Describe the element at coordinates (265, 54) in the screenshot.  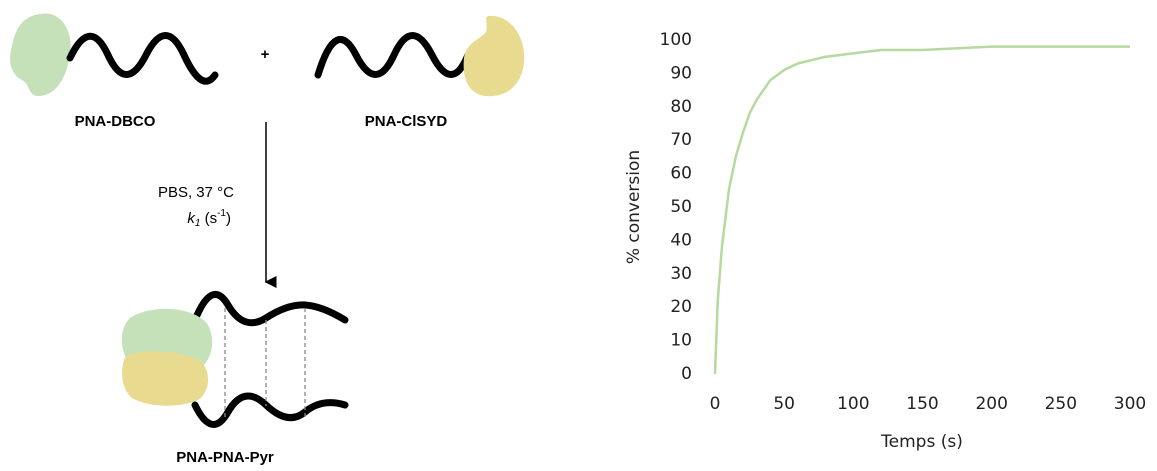
I see `plus: +` at that location.